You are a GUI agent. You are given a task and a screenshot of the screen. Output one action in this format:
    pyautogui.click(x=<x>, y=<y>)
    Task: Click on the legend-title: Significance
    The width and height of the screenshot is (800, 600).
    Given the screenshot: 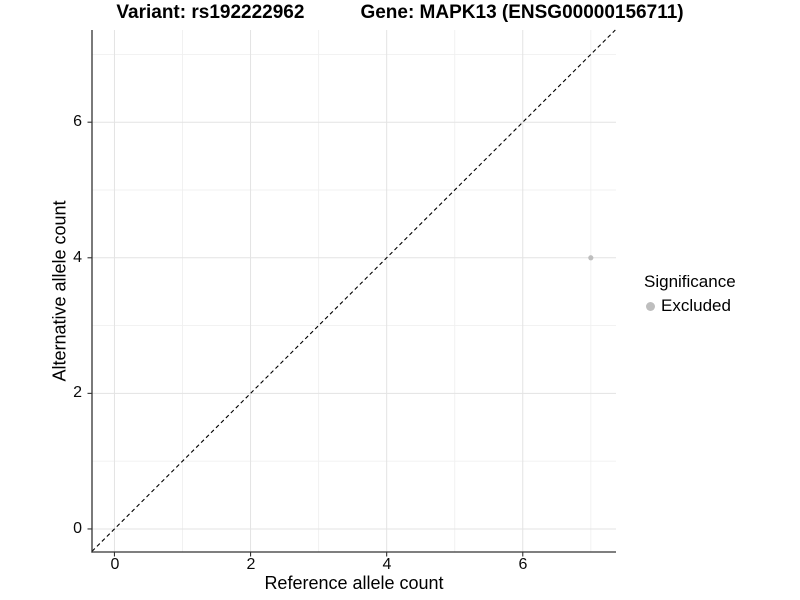 What is the action you would take?
    pyautogui.click(x=690, y=281)
    